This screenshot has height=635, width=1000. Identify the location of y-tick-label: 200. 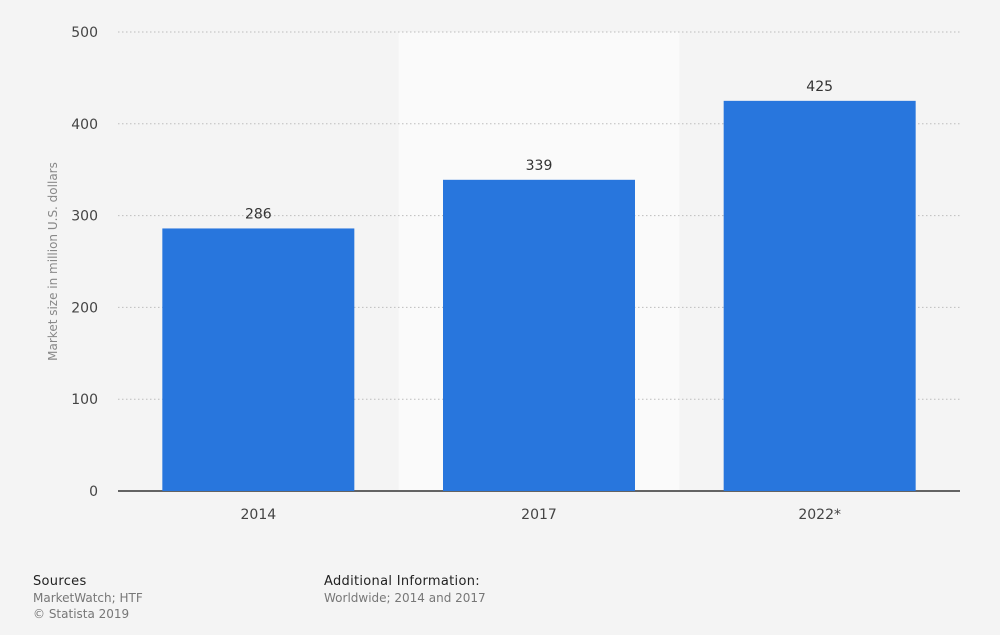
(84, 308).